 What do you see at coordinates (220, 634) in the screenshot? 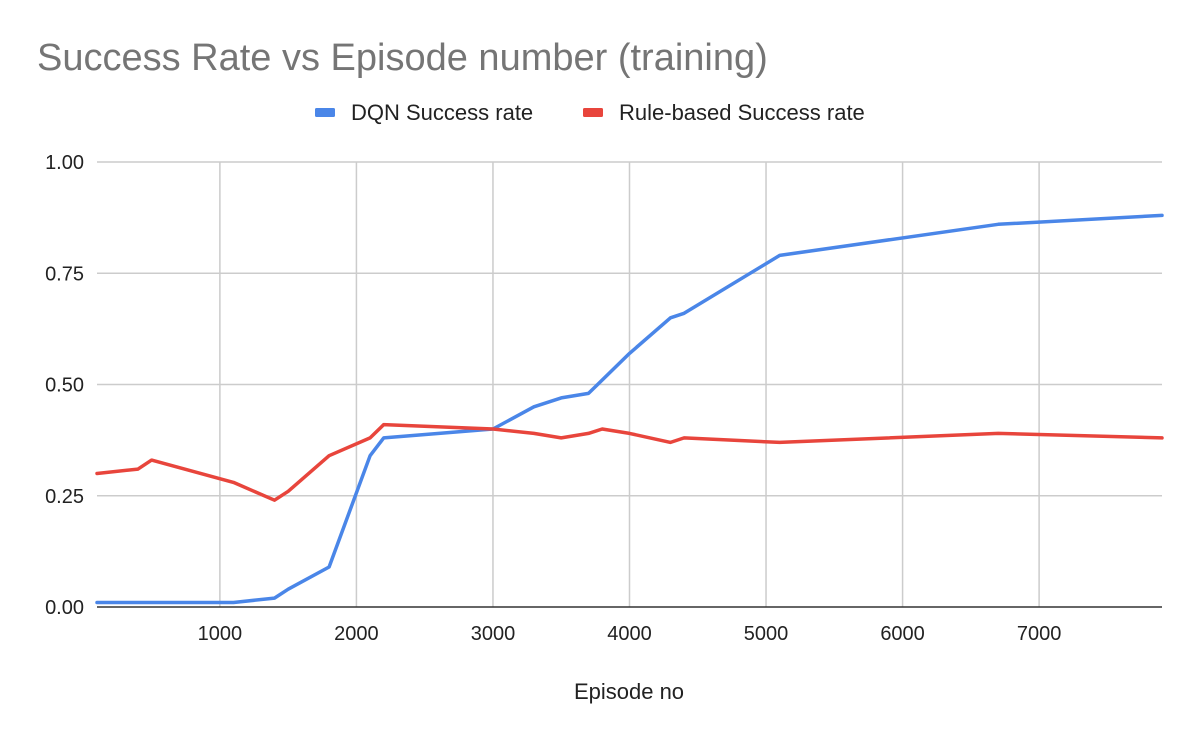
I see `x-tick-label: 1000` at bounding box center [220, 634].